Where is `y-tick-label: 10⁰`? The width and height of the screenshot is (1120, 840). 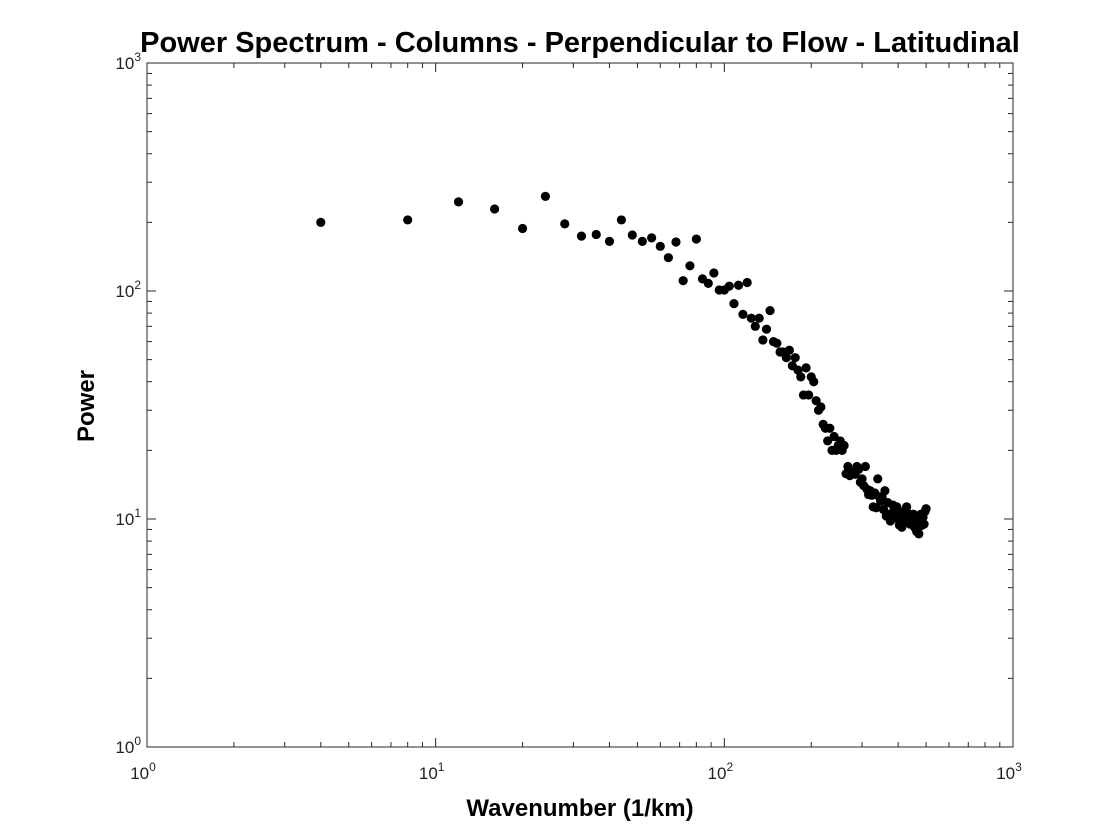
y-tick-label: 10⁰ is located at coordinates (128, 745).